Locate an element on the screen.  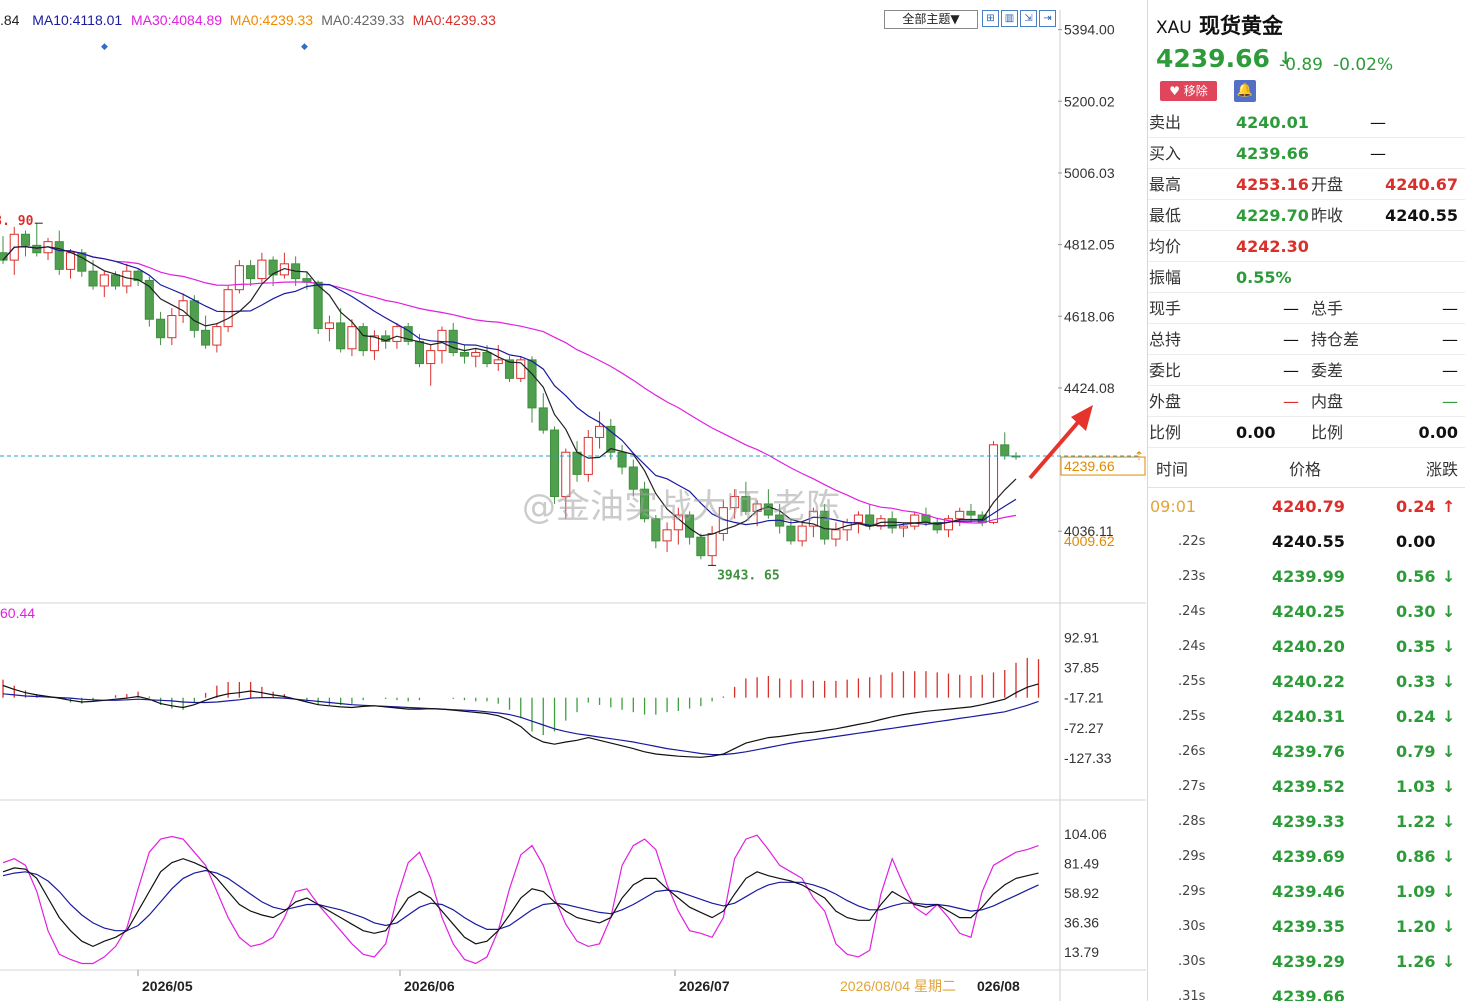
quote-label: 比例 is located at coordinates (1165, 432).